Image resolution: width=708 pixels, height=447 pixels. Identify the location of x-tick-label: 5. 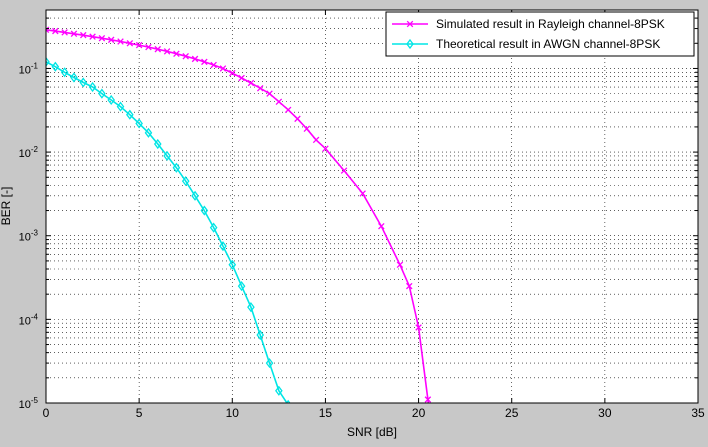
(139, 413).